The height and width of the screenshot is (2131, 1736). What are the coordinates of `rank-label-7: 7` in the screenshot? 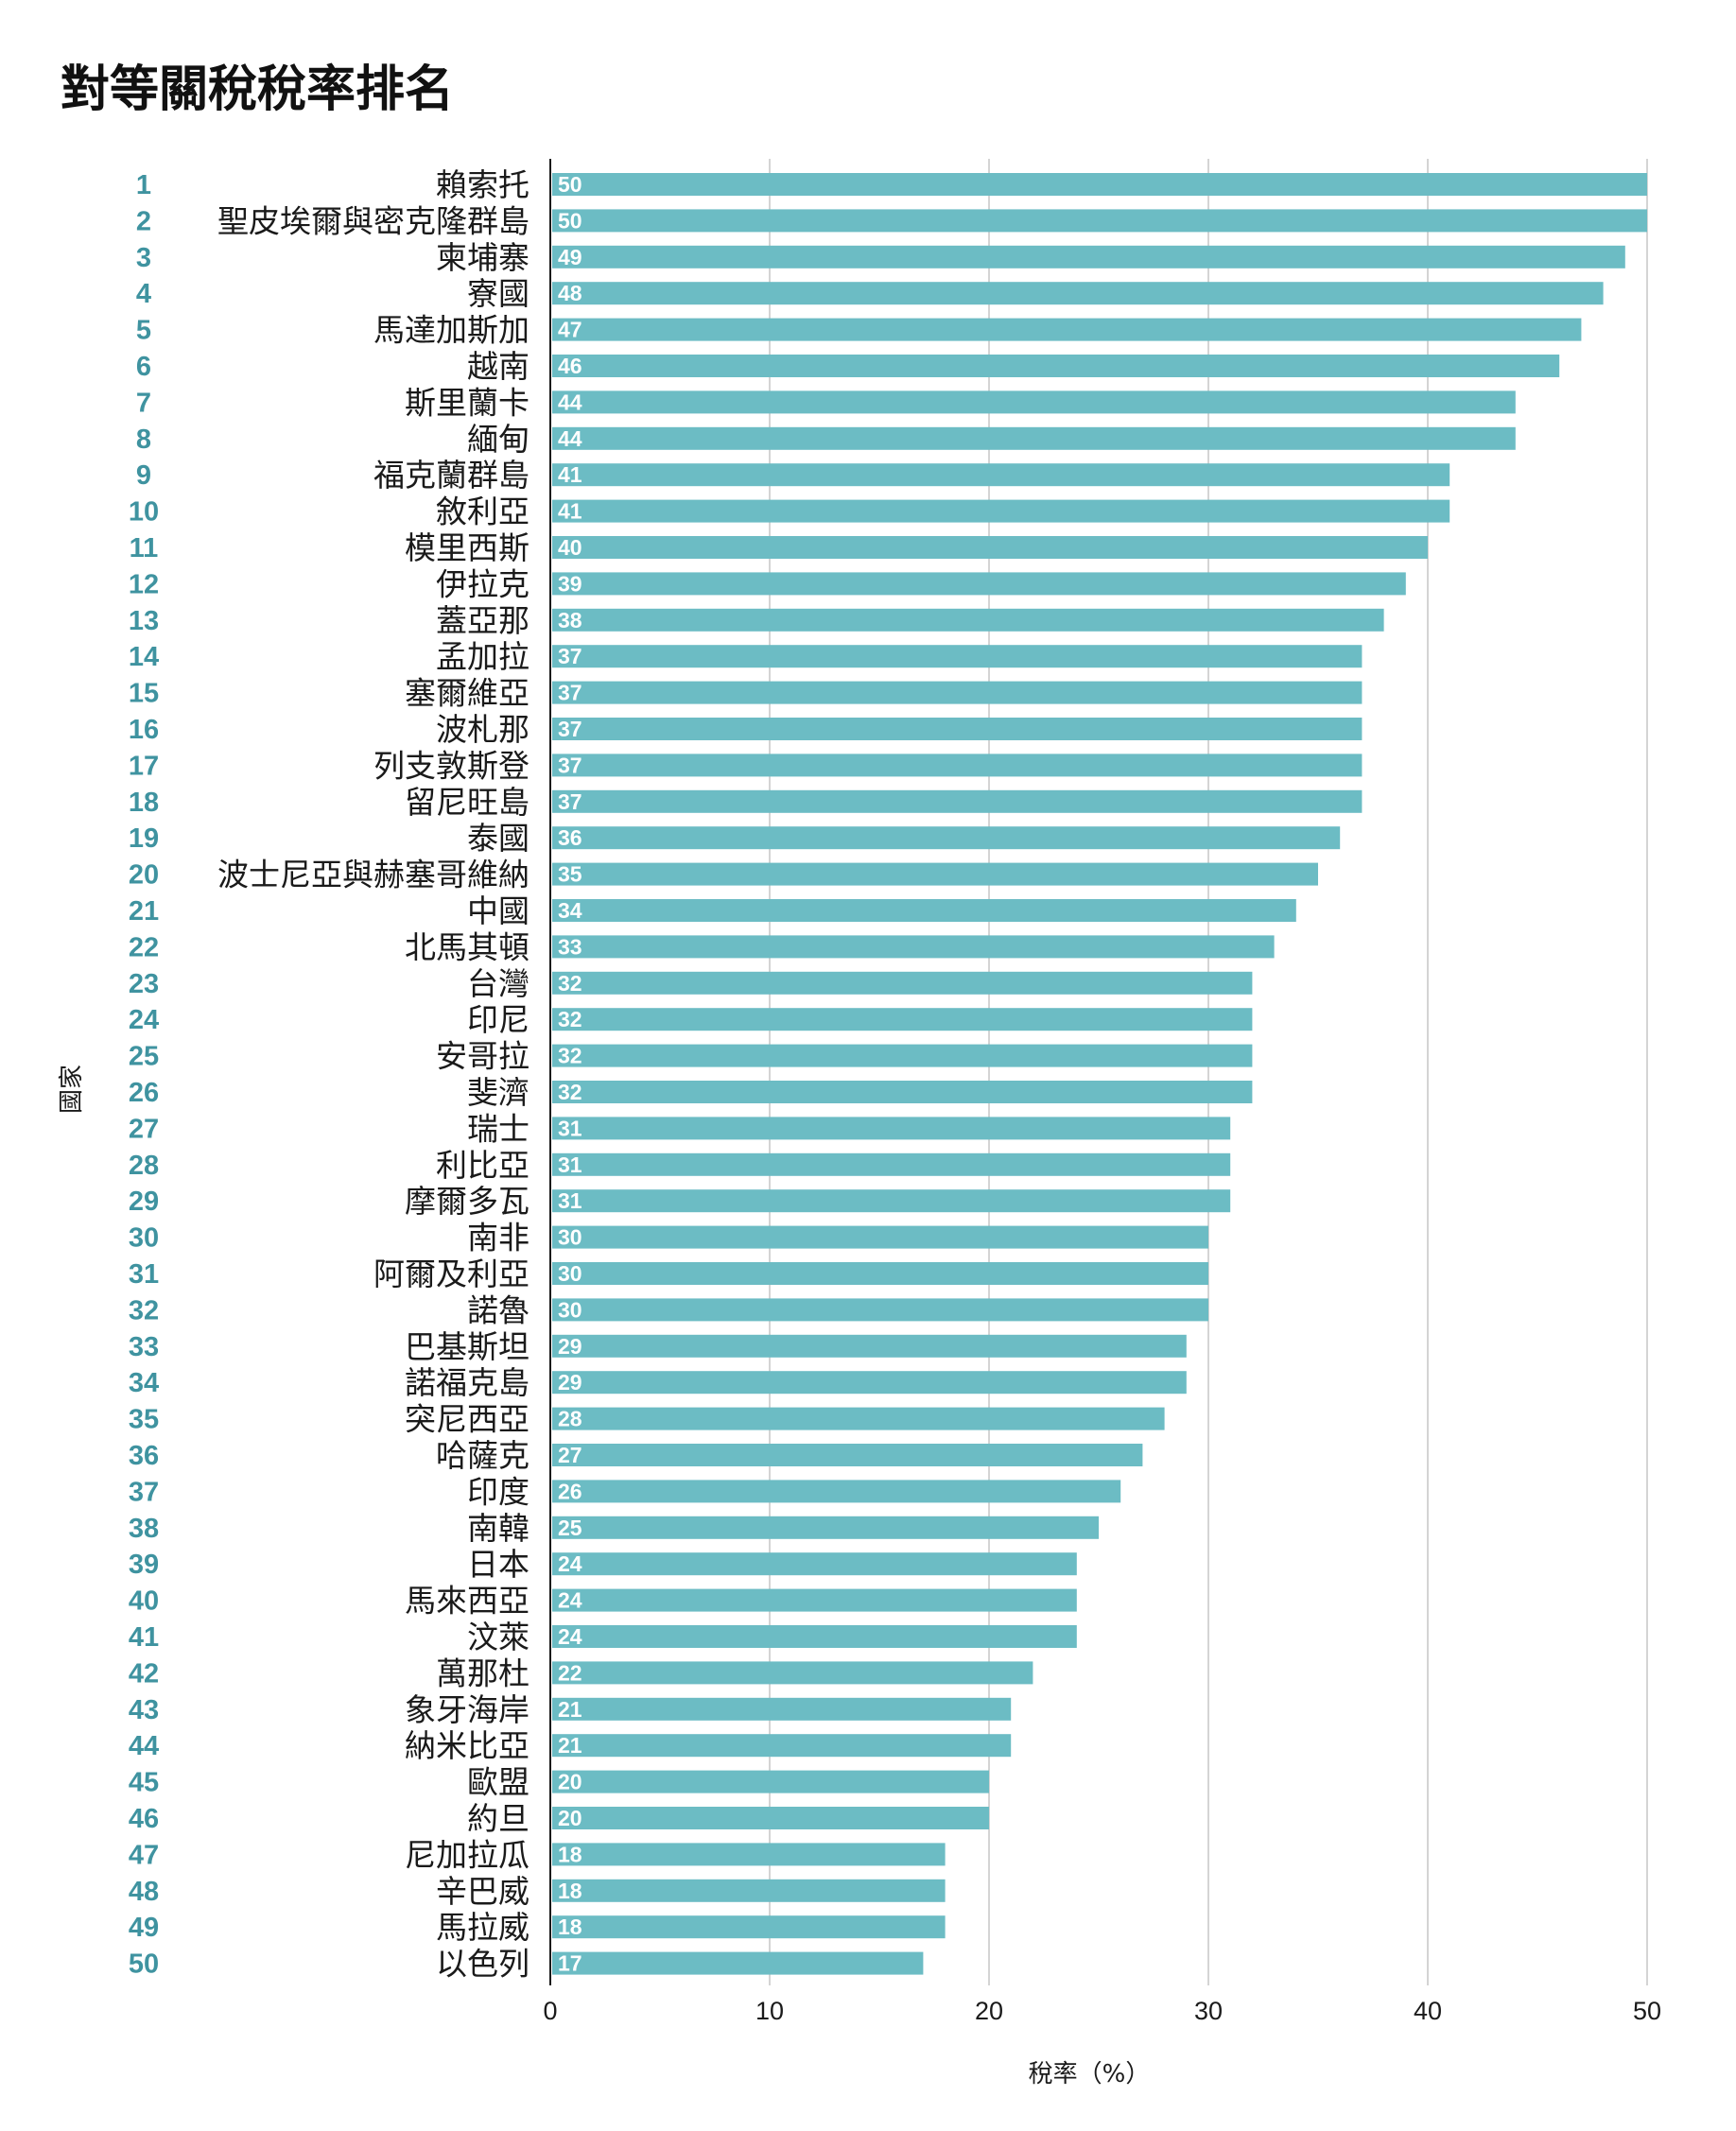 It's located at (143, 403).